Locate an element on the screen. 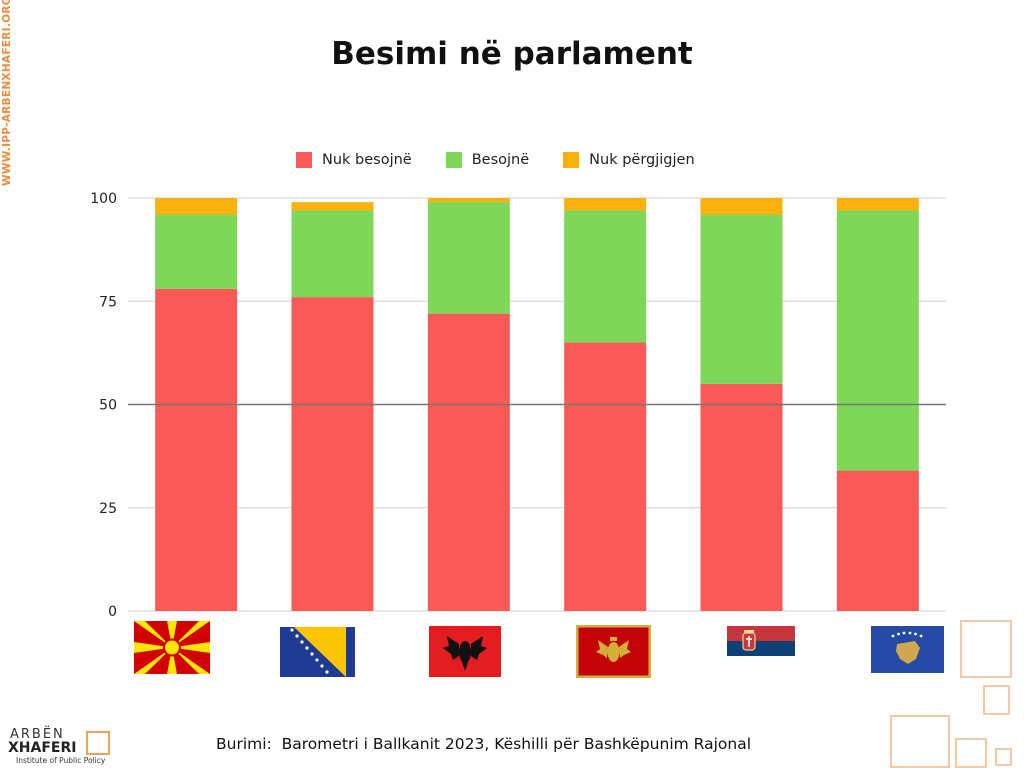 The width and height of the screenshot is (1024, 768). legend-label-nuk-pergjigjen: Nuk përgjigjen is located at coordinates (642, 160).